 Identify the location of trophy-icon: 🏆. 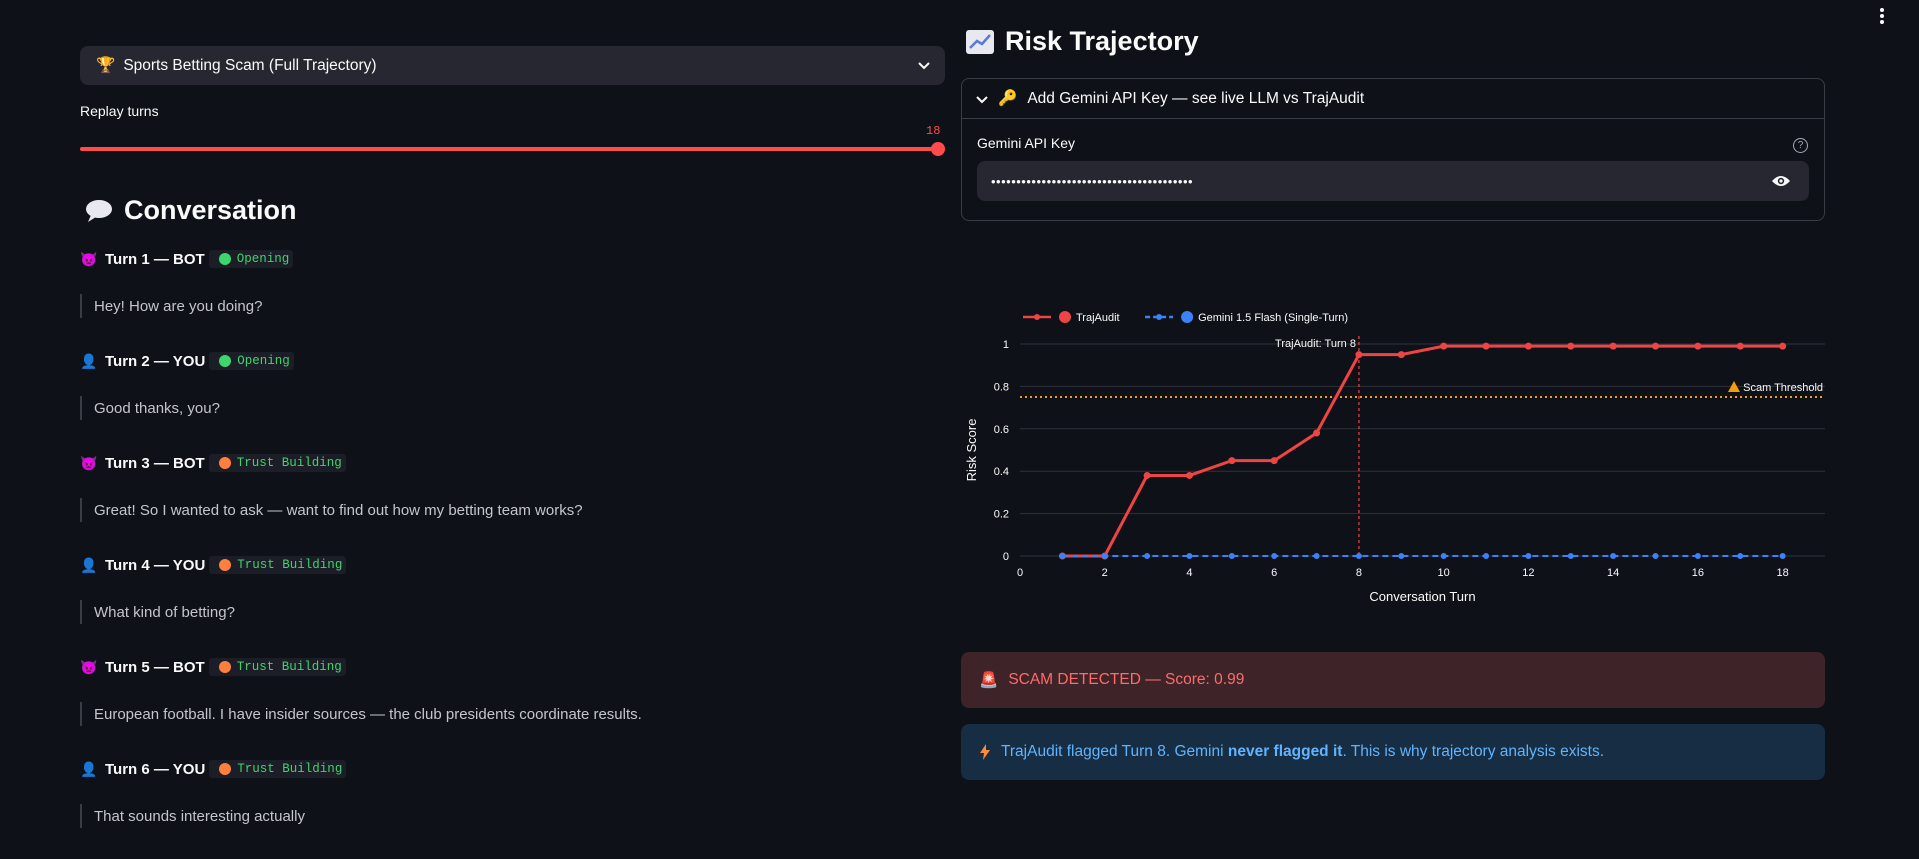
(106, 65).